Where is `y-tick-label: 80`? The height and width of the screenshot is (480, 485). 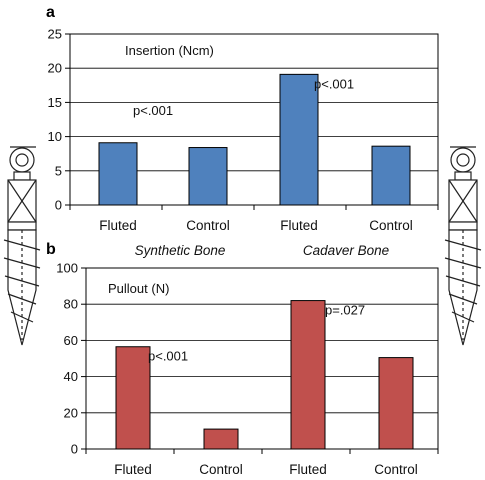 y-tick-label: 80 is located at coordinates (71, 304).